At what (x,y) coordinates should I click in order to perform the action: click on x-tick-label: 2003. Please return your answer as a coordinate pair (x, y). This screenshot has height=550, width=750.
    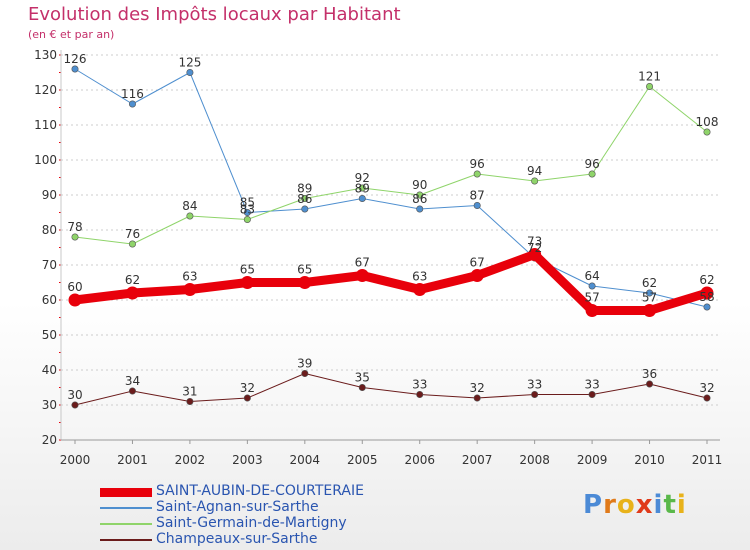
    Looking at the image, I should click on (247, 460).